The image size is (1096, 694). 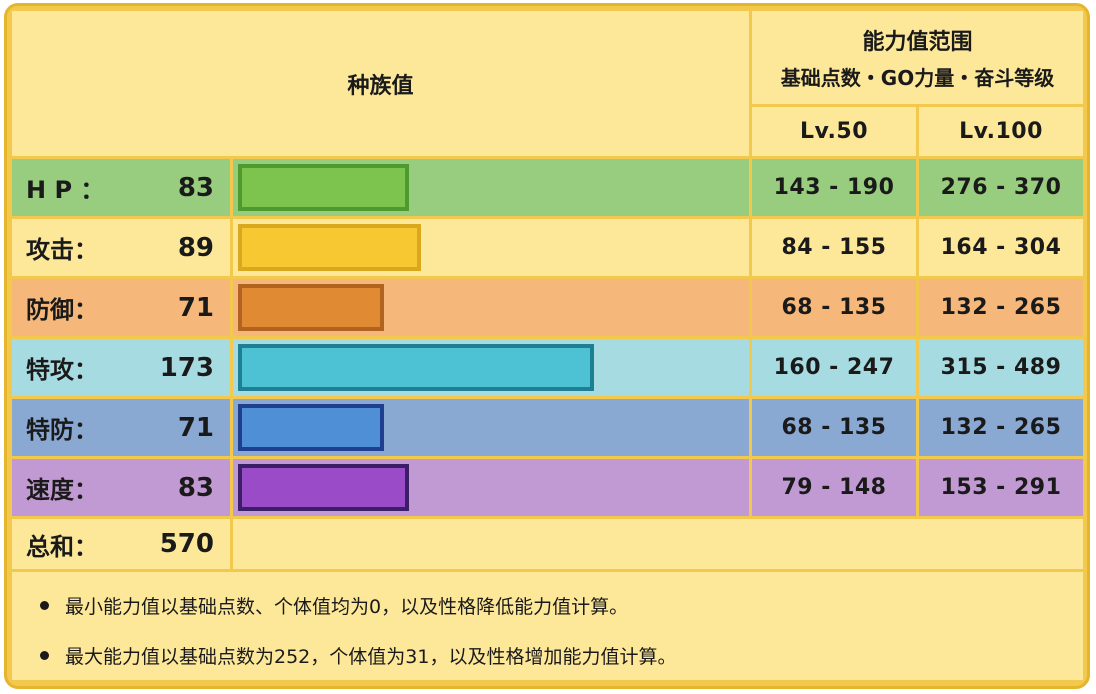 I want to click on stat-label-cell: 速度： 83, so click(x=121, y=487).